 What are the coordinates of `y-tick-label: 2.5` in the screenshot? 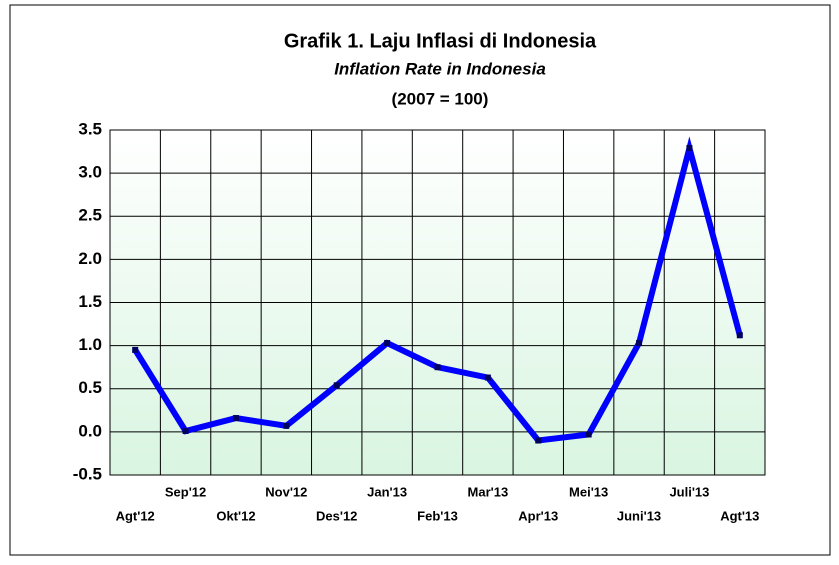 It's located at (90, 215).